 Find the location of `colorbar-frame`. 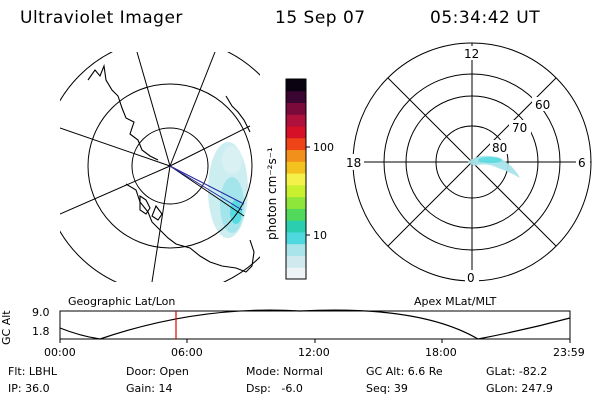

colorbar-frame is located at coordinates (296, 179).